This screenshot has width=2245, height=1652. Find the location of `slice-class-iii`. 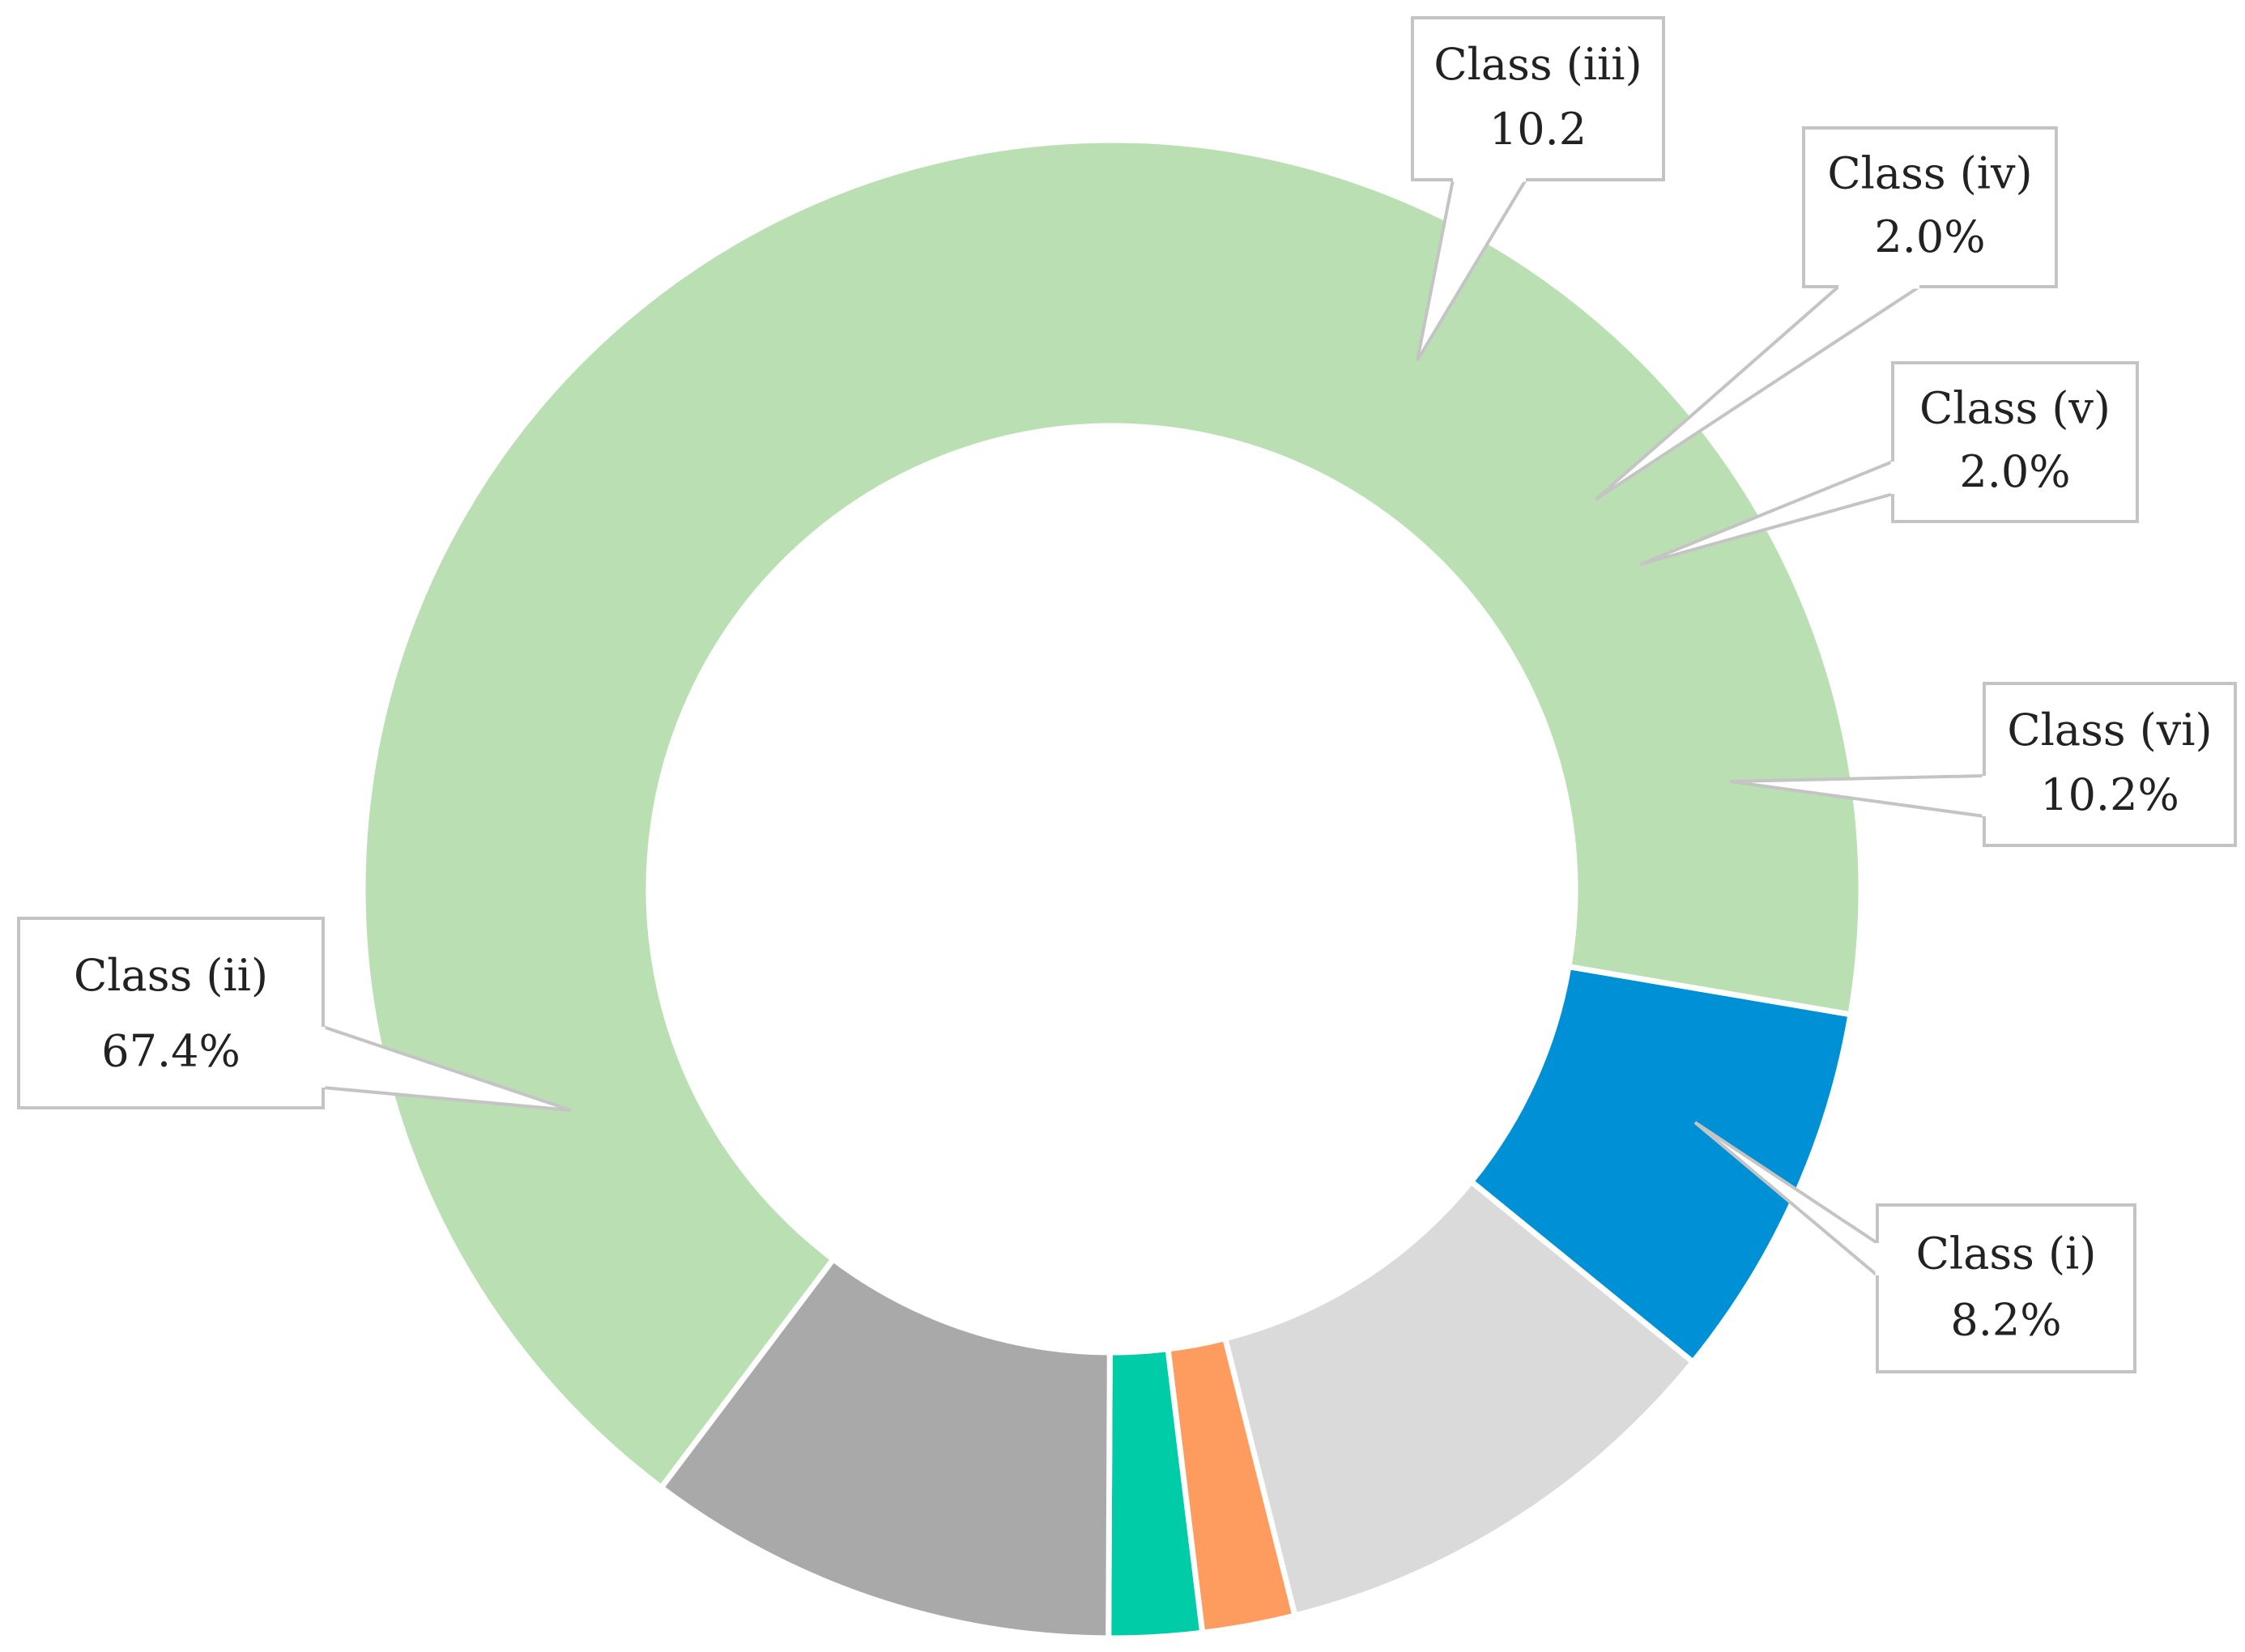

slice-class-iii is located at coordinates (885, 1448).